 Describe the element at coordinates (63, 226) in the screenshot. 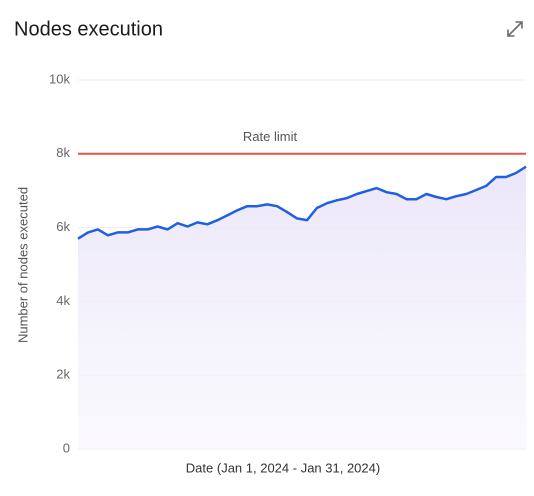

I see `y-tick-label: 6k` at that location.